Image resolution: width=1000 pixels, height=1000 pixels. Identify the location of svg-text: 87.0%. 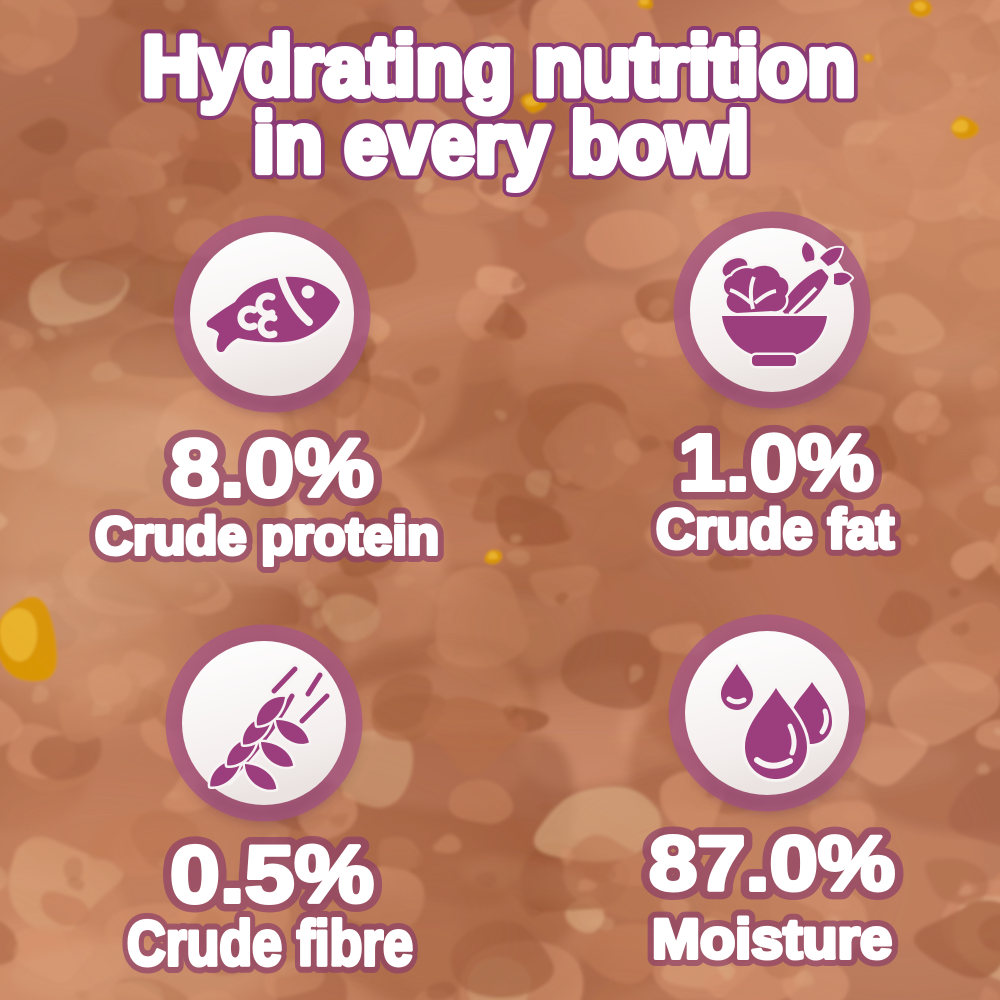
(772, 864).